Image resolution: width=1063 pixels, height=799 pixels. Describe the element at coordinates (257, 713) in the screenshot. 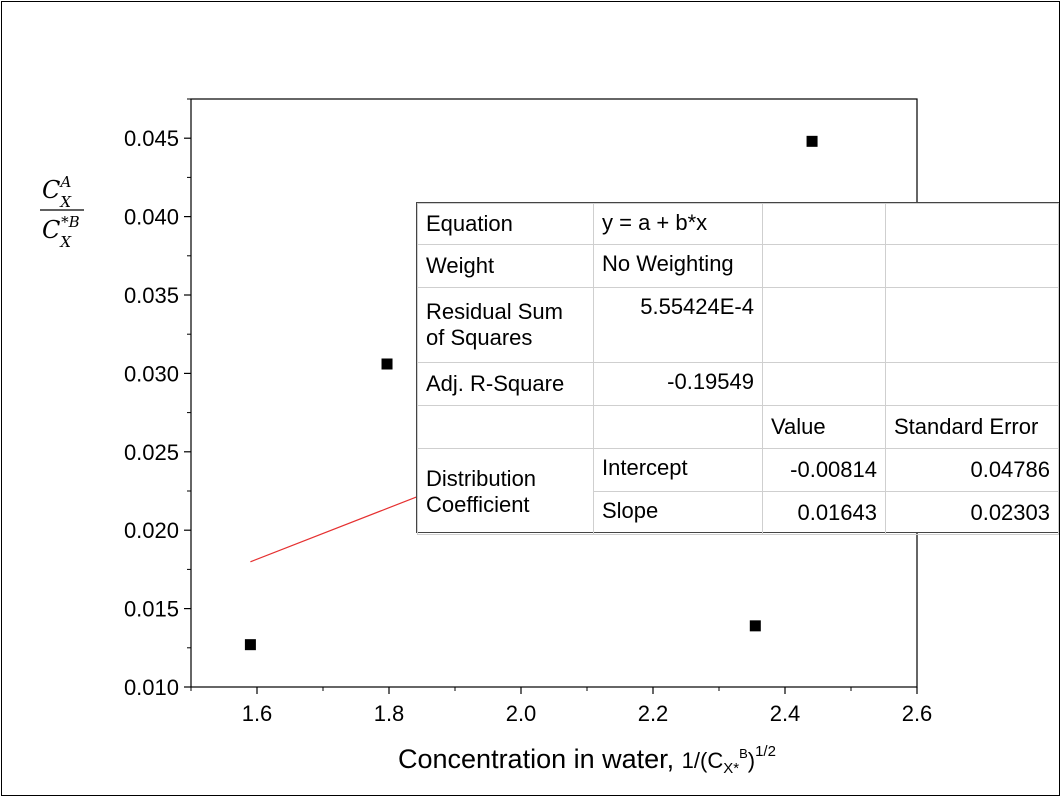

I see `x-tick-label: 1.6` at that location.